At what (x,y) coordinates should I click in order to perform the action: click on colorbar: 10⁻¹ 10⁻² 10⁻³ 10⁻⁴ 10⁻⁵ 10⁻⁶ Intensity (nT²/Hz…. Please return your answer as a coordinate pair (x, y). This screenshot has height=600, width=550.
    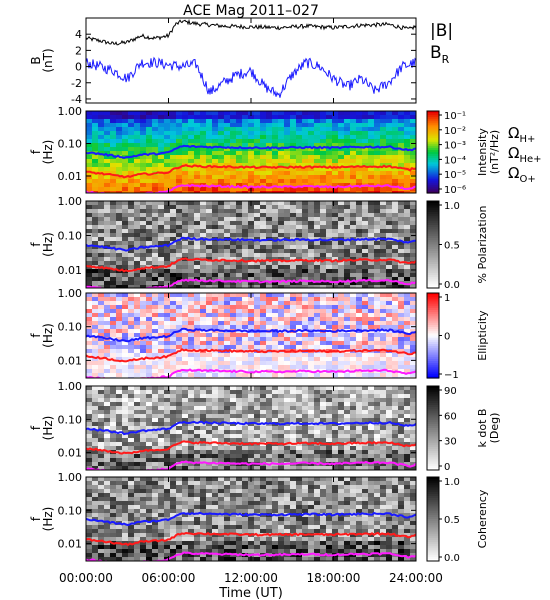
    Looking at the image, I should click on (463, 153).